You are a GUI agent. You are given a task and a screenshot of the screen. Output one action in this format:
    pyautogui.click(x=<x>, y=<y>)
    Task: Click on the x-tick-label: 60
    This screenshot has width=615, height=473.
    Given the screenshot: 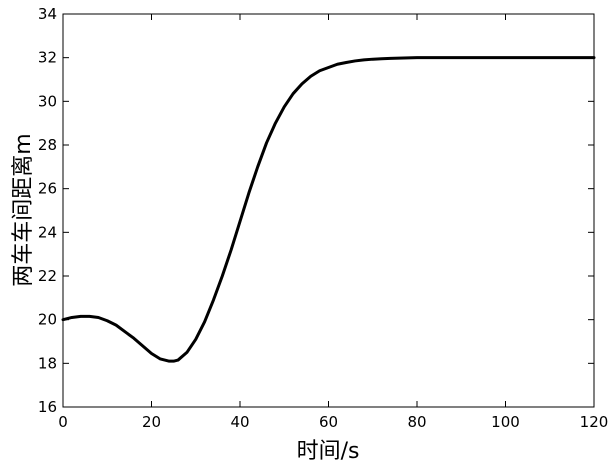 What is the action you would take?
    pyautogui.click(x=328, y=422)
    